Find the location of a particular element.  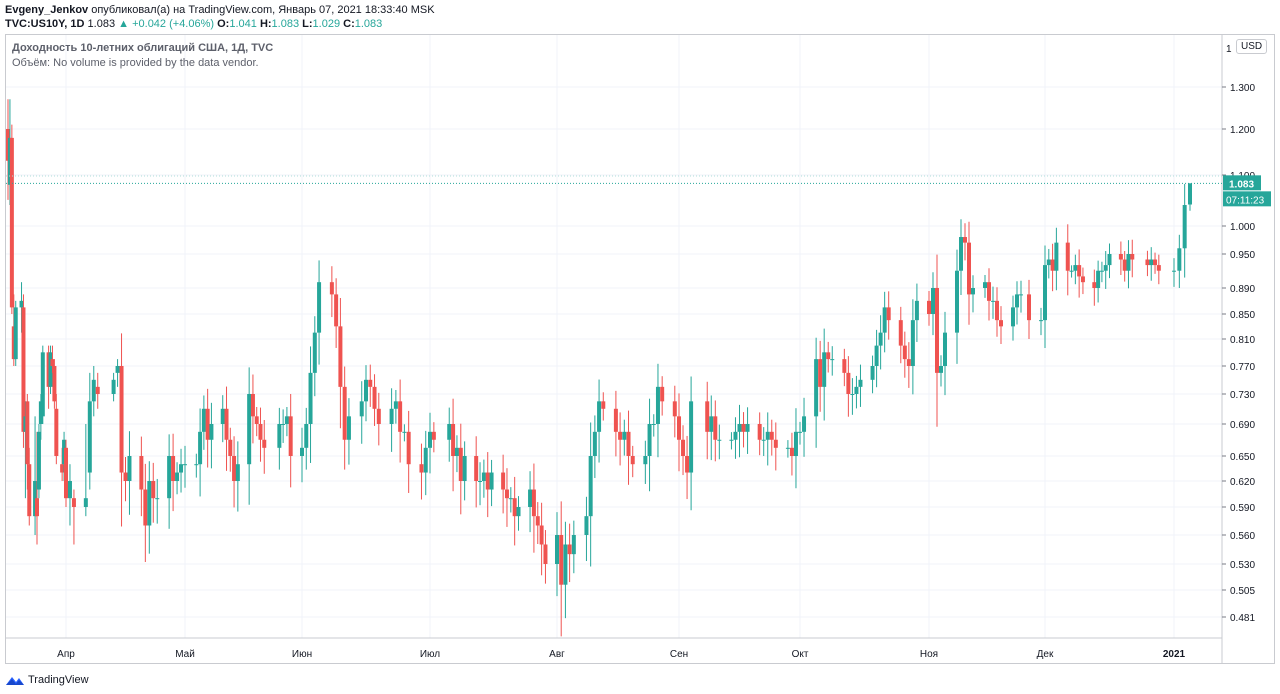

open-label: O: is located at coordinates (223, 24).